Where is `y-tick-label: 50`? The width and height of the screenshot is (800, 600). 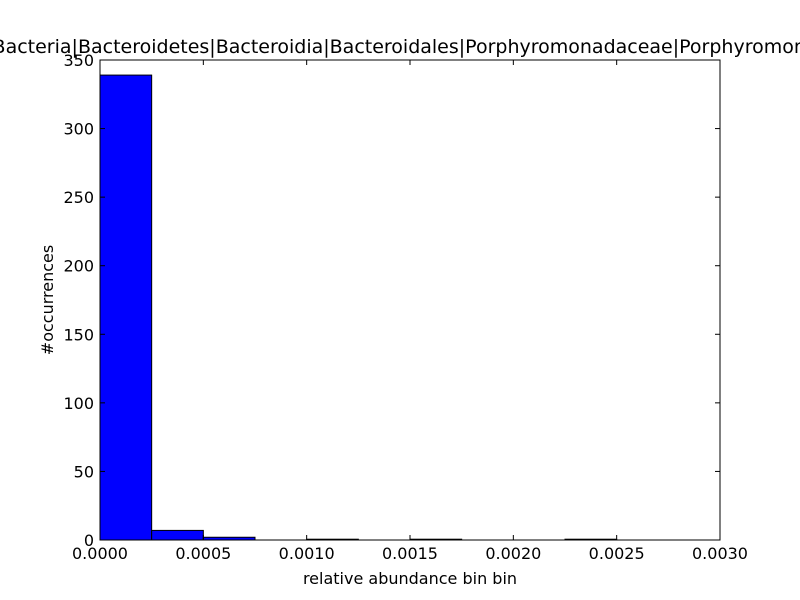
y-tick-label: 50 is located at coordinates (84, 471).